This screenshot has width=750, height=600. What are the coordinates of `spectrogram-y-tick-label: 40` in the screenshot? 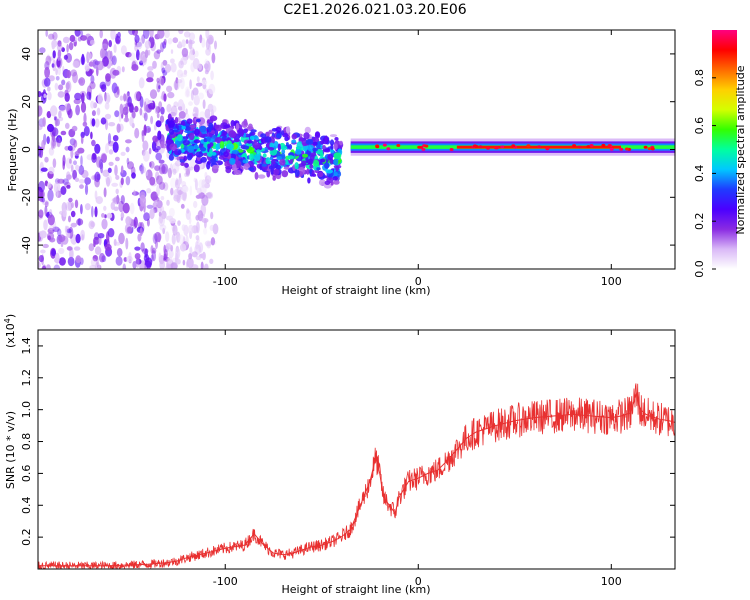 It's located at (26, 54).